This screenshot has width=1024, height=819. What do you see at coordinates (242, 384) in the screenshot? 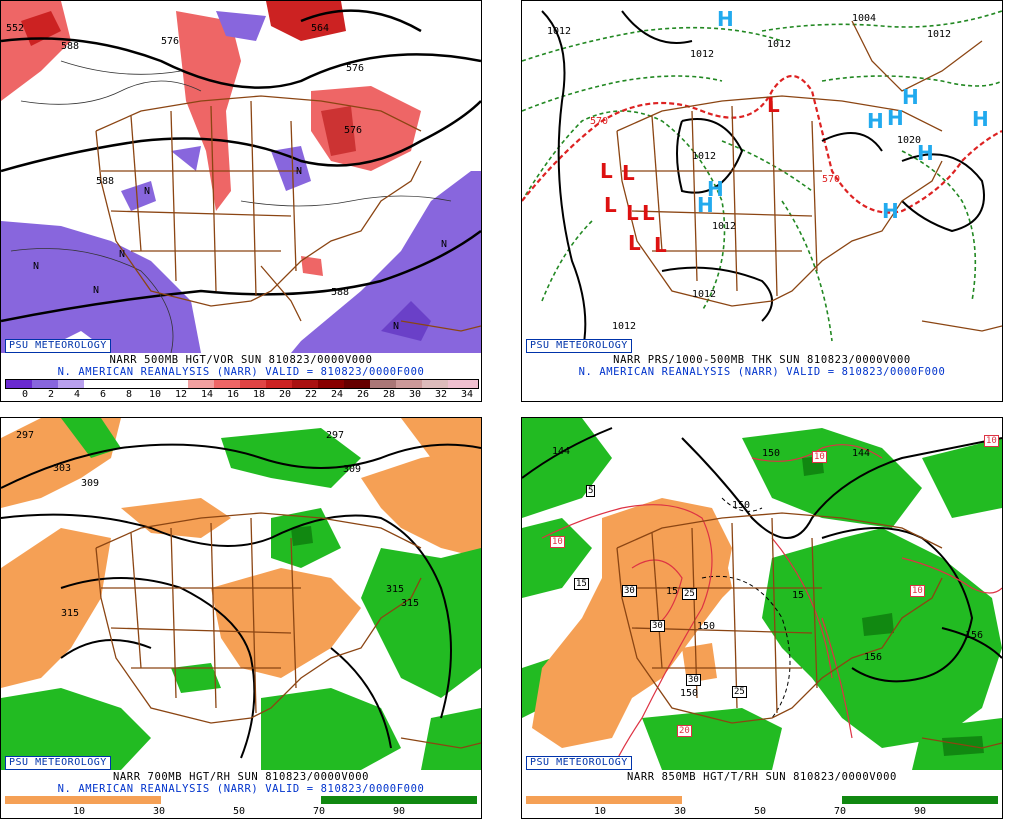
I see `vorticity-color-scale` at bounding box center [242, 384].